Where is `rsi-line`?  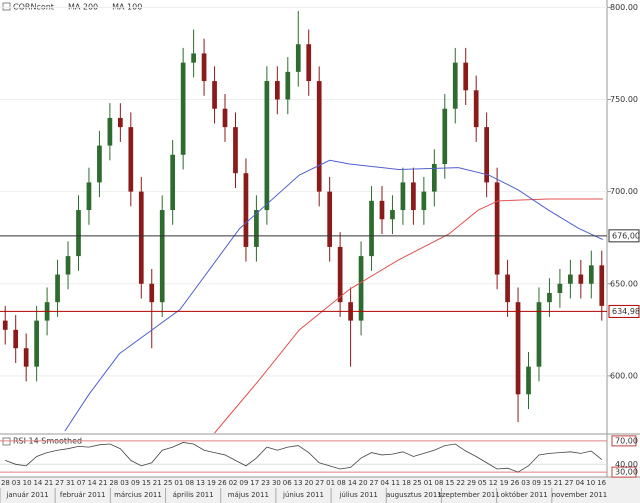
rsi-line is located at coordinates (304, 457).